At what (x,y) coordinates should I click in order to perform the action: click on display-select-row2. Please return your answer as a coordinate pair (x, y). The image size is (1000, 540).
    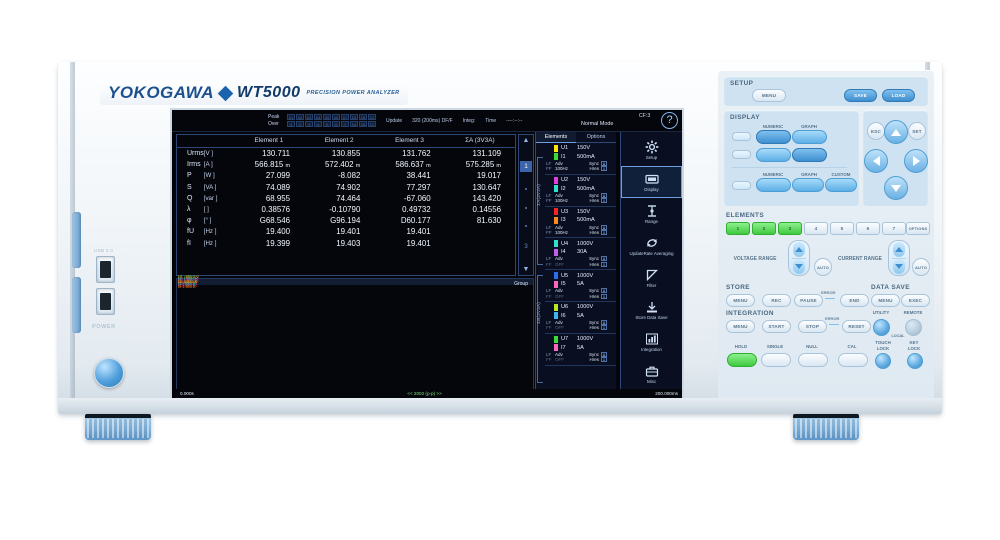
    Looking at the image, I should click on (741, 154).